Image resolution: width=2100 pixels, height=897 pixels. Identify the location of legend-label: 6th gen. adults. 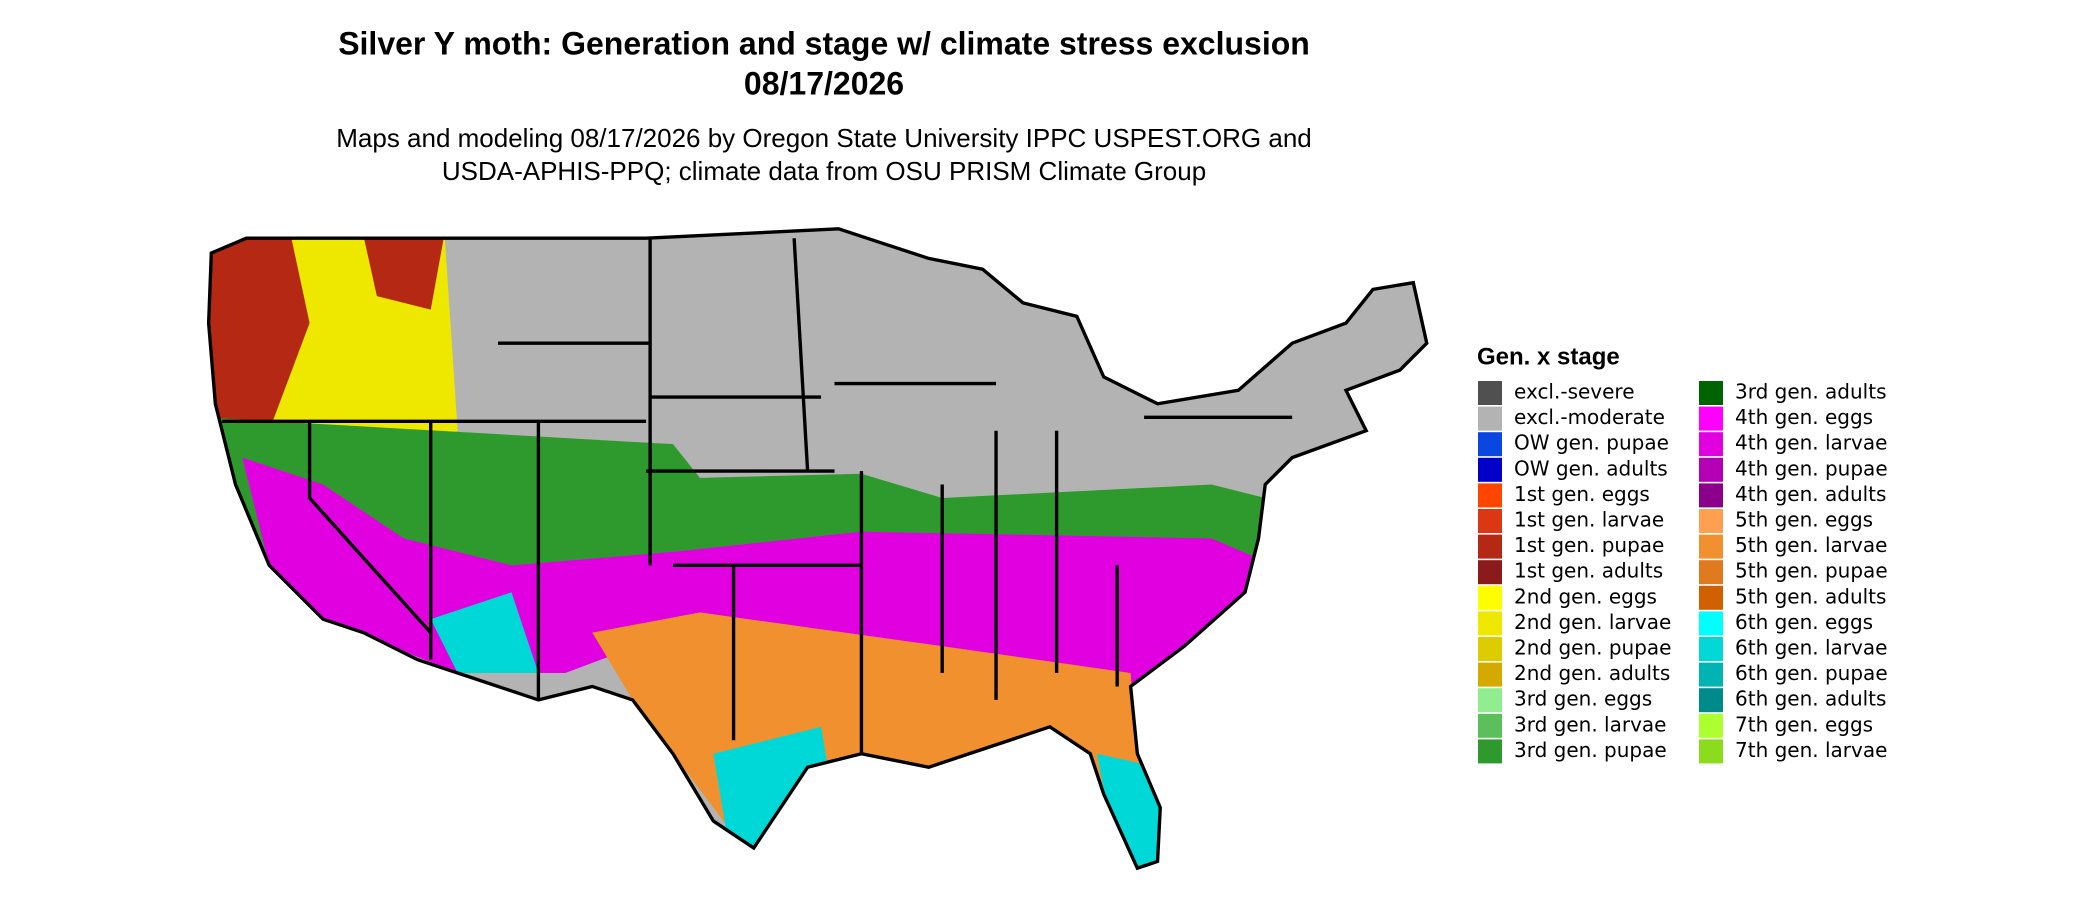
(1810, 699).